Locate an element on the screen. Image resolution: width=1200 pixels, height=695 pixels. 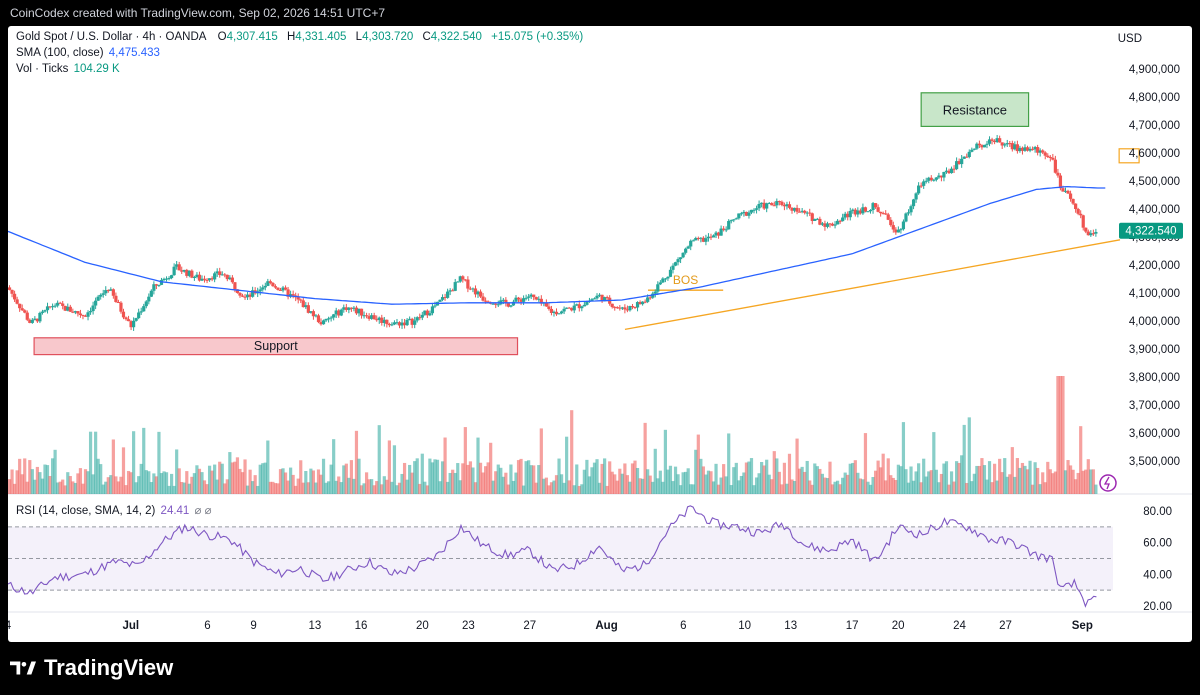
symbol-label: Gold Spot / U.S. Dollar · 4h · OANDA is located at coordinates (111, 37).